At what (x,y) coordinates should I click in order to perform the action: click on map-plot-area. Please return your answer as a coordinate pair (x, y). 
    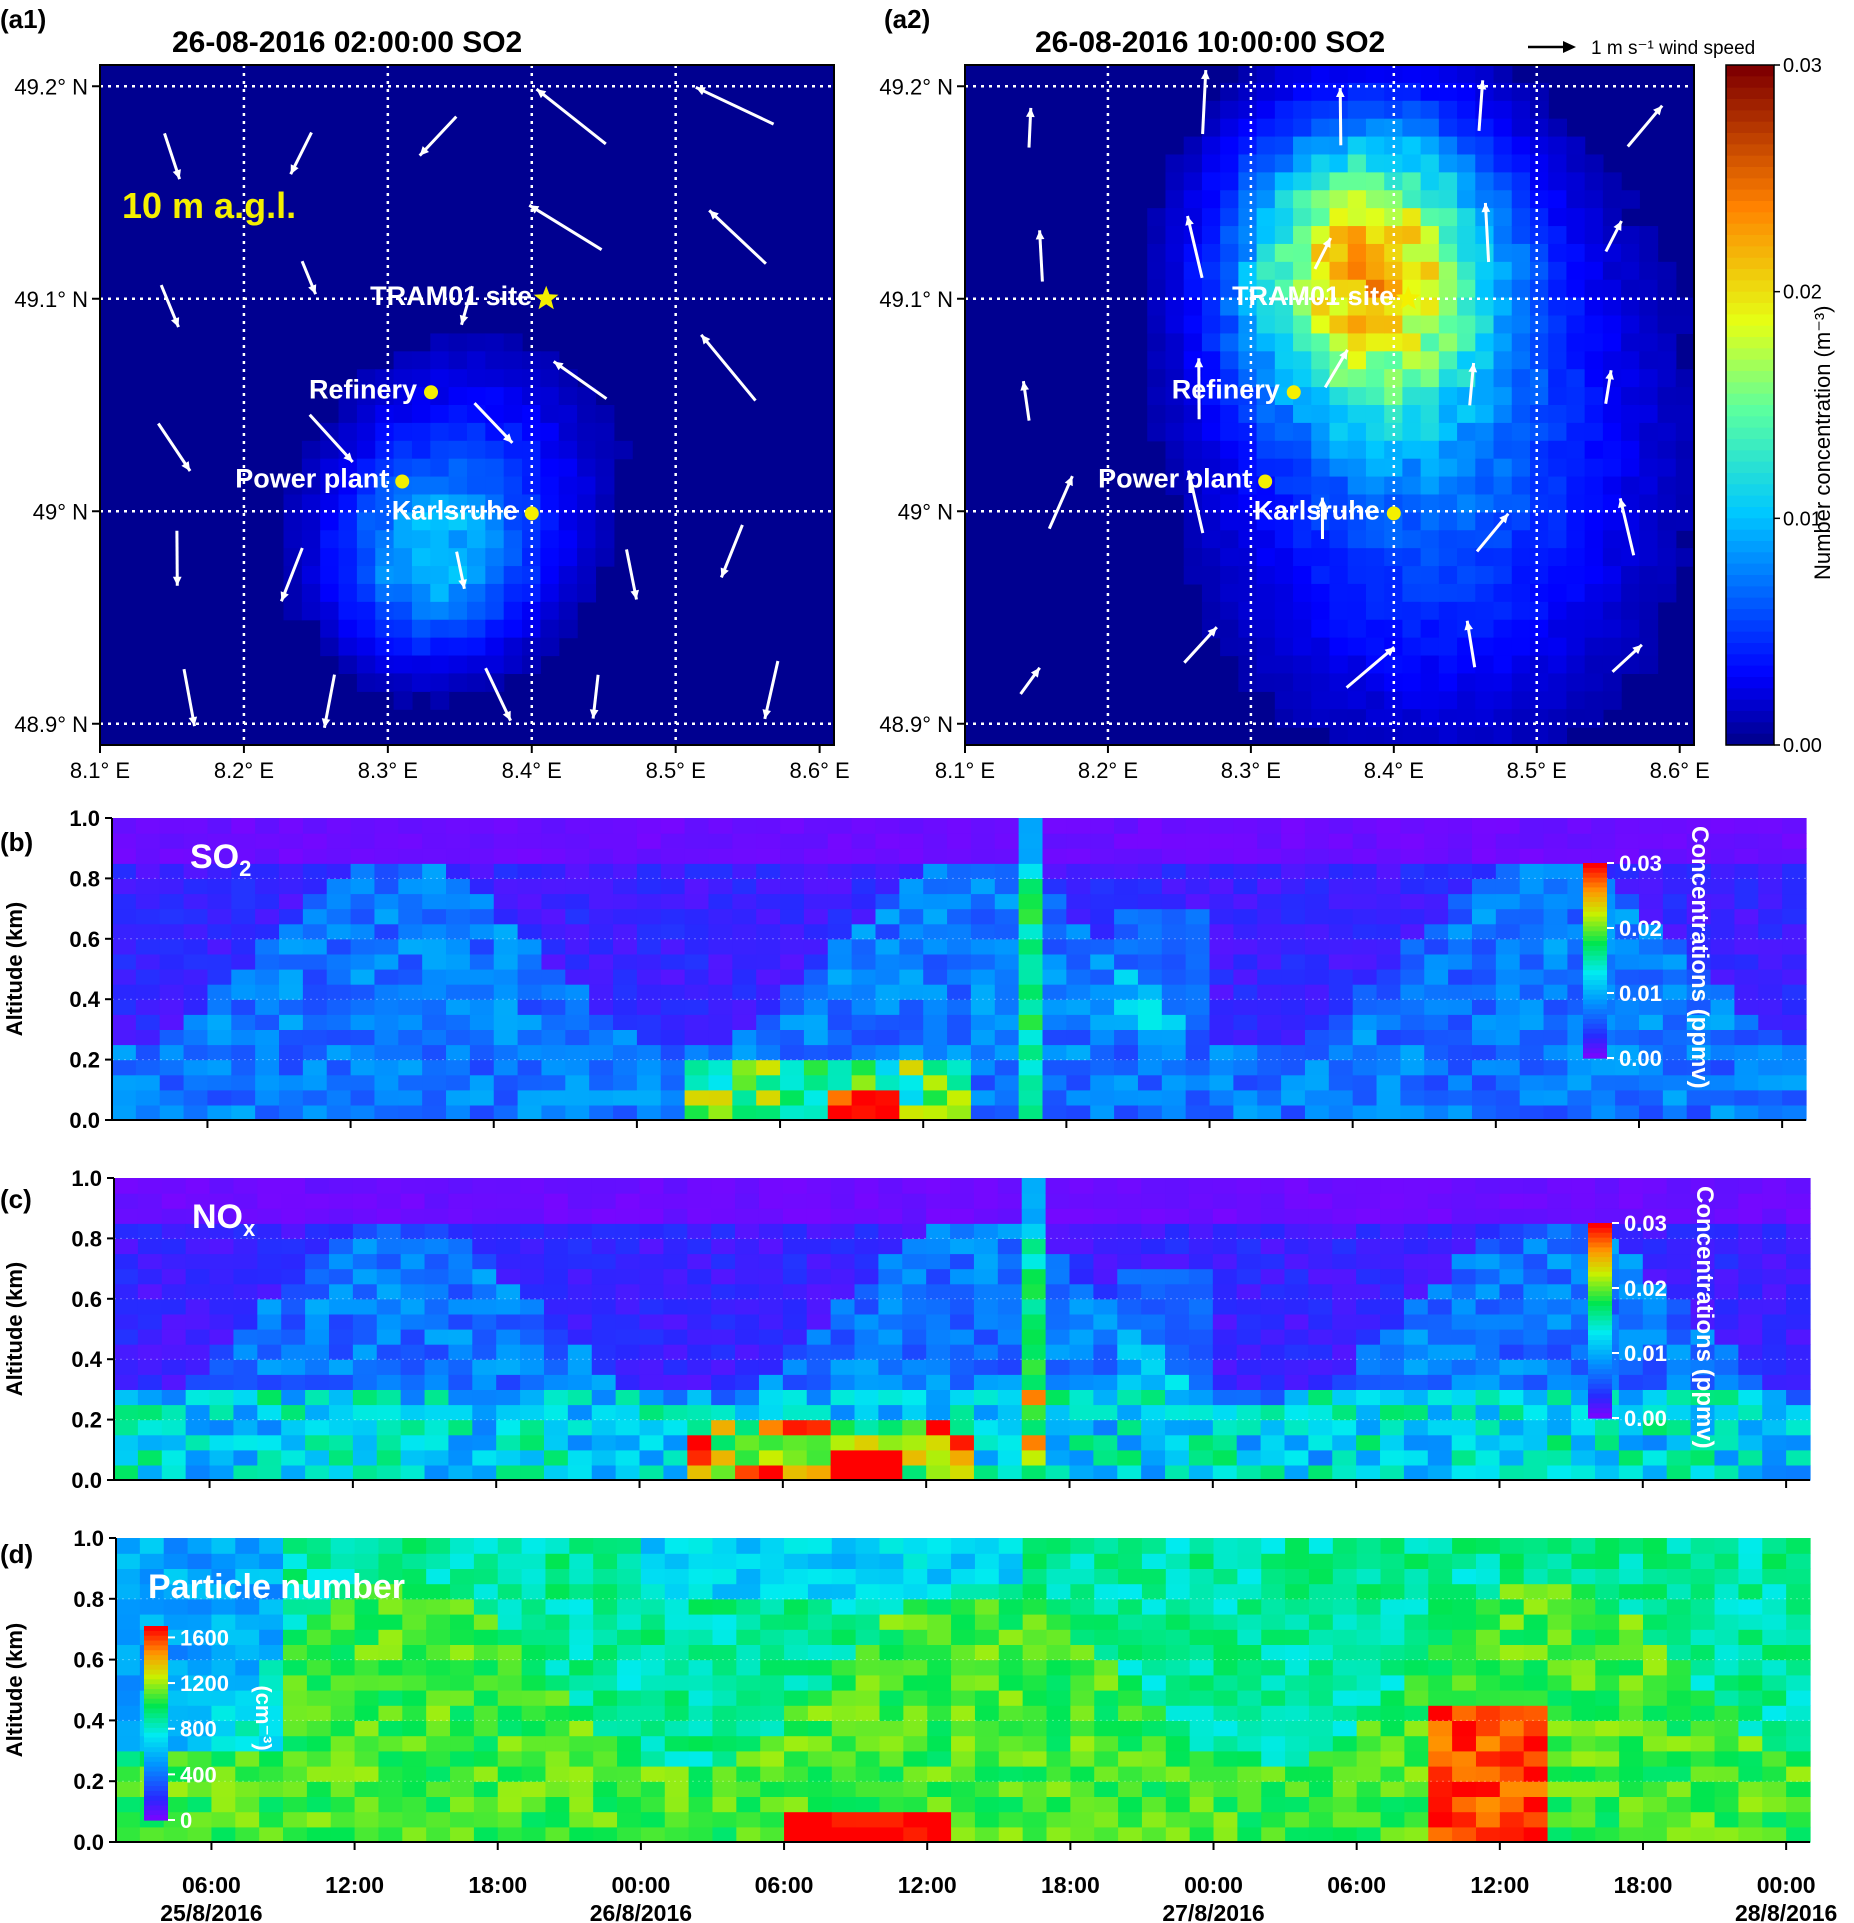
    Looking at the image, I should click on (467, 405).